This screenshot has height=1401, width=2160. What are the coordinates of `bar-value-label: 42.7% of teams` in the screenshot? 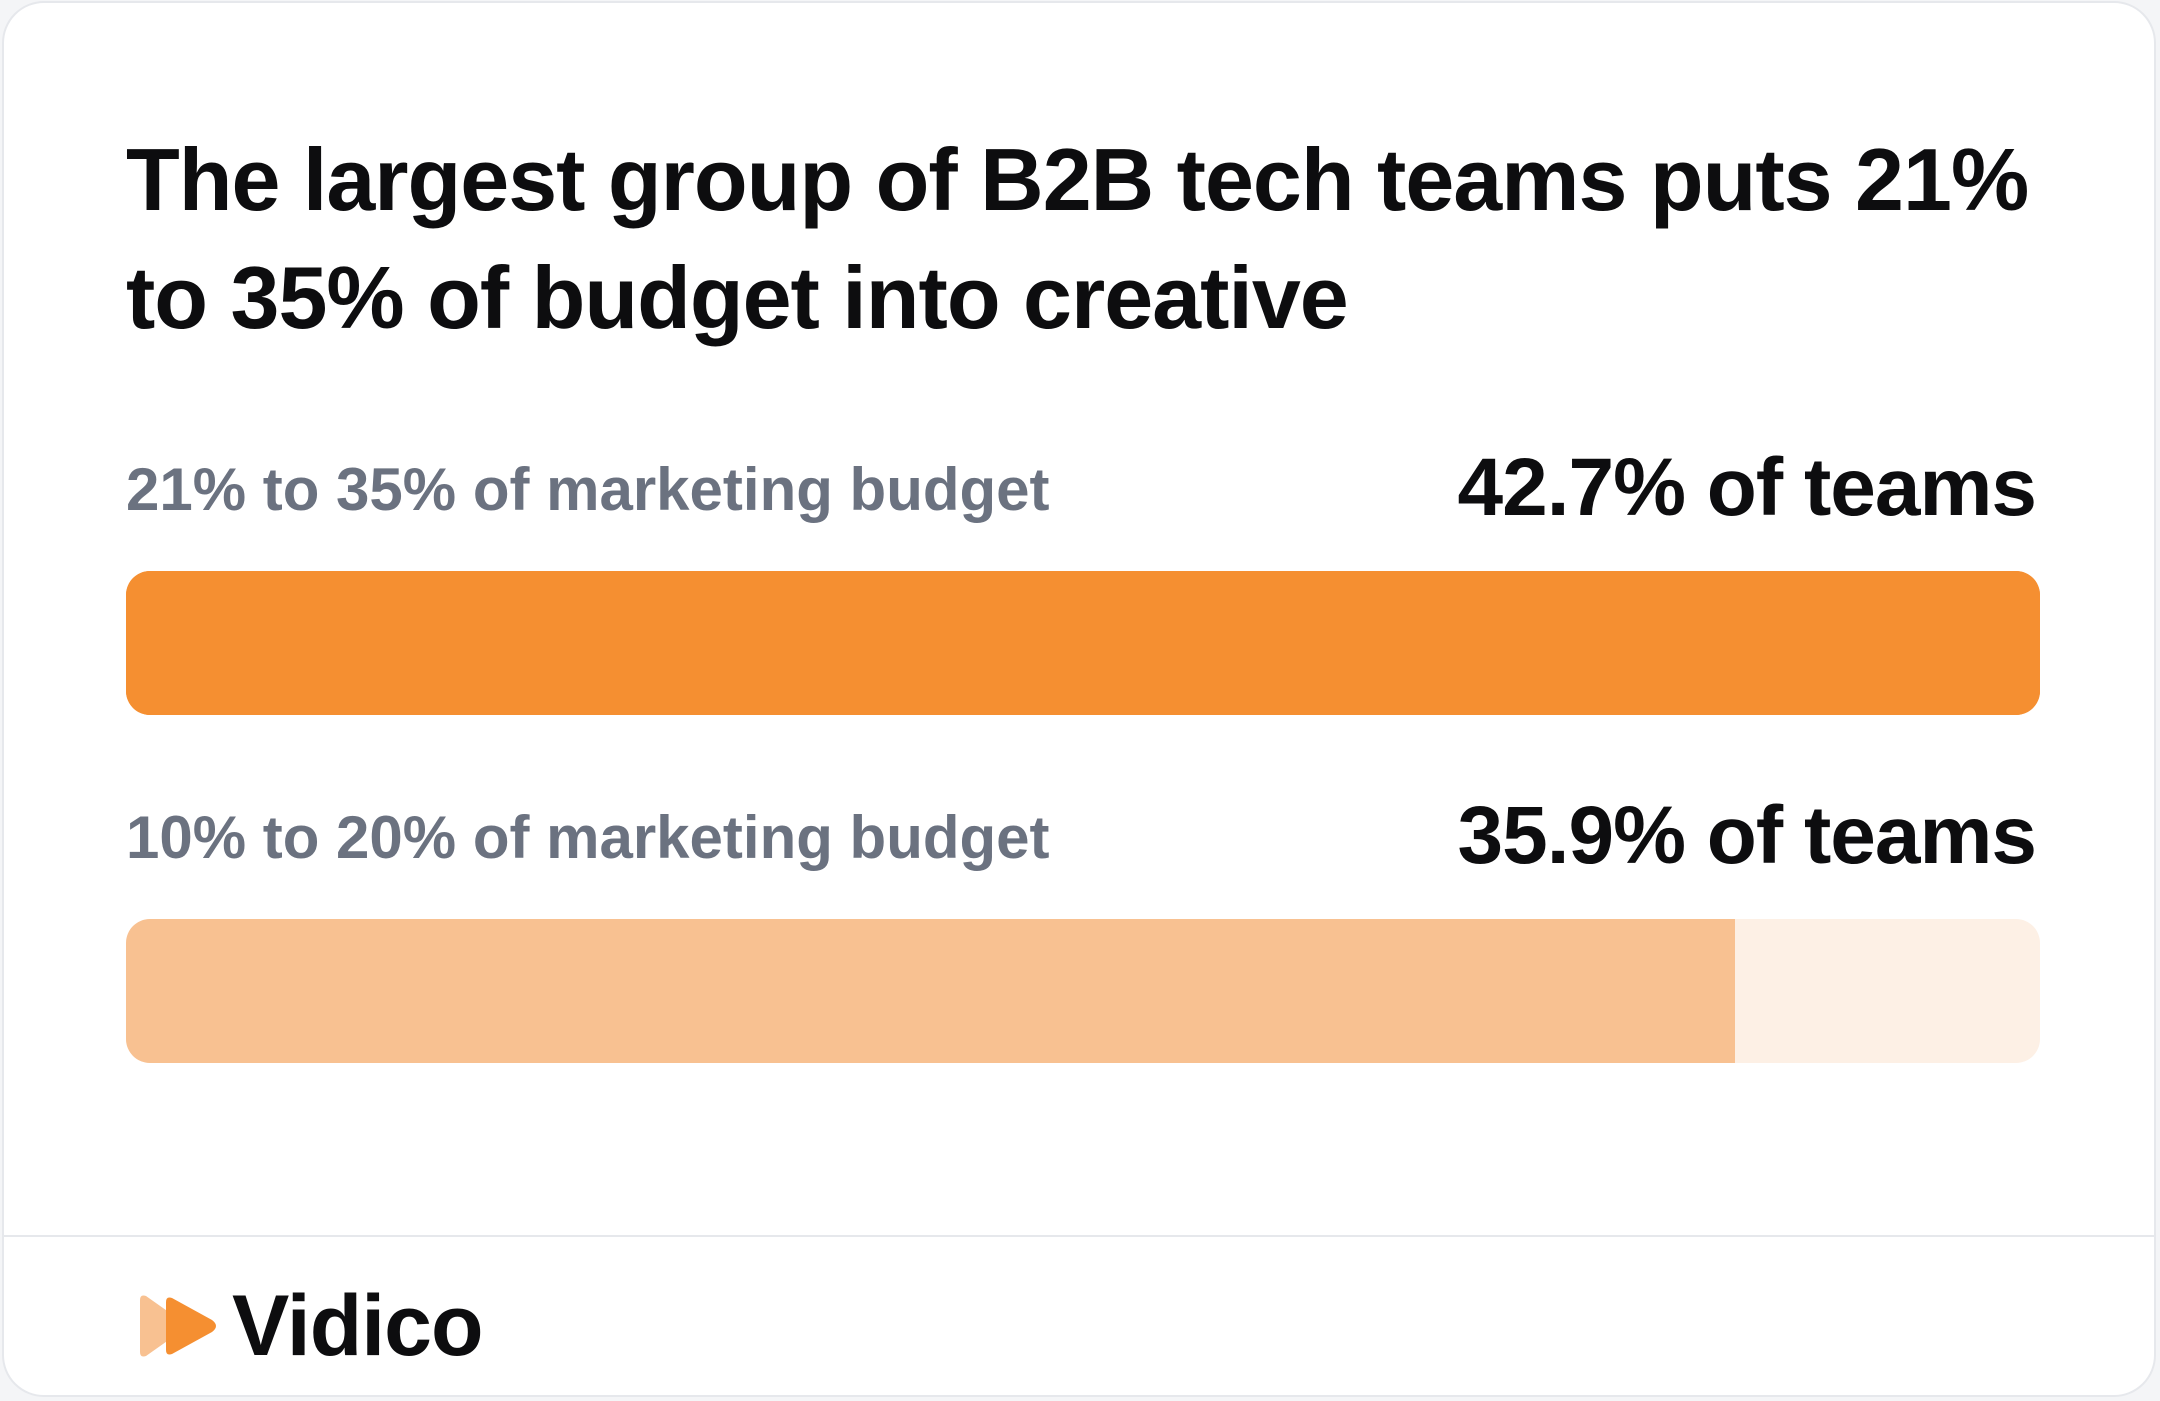 It's located at (1747, 487).